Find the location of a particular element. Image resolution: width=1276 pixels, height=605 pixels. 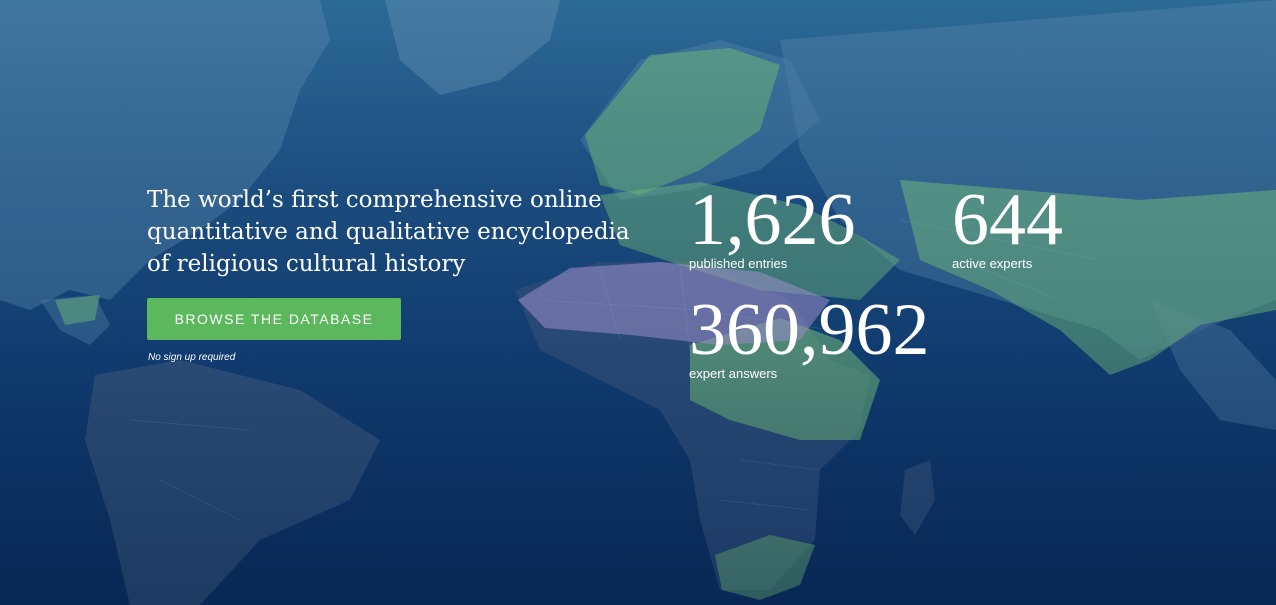

stat-value: 360,962 is located at coordinates (809, 330).